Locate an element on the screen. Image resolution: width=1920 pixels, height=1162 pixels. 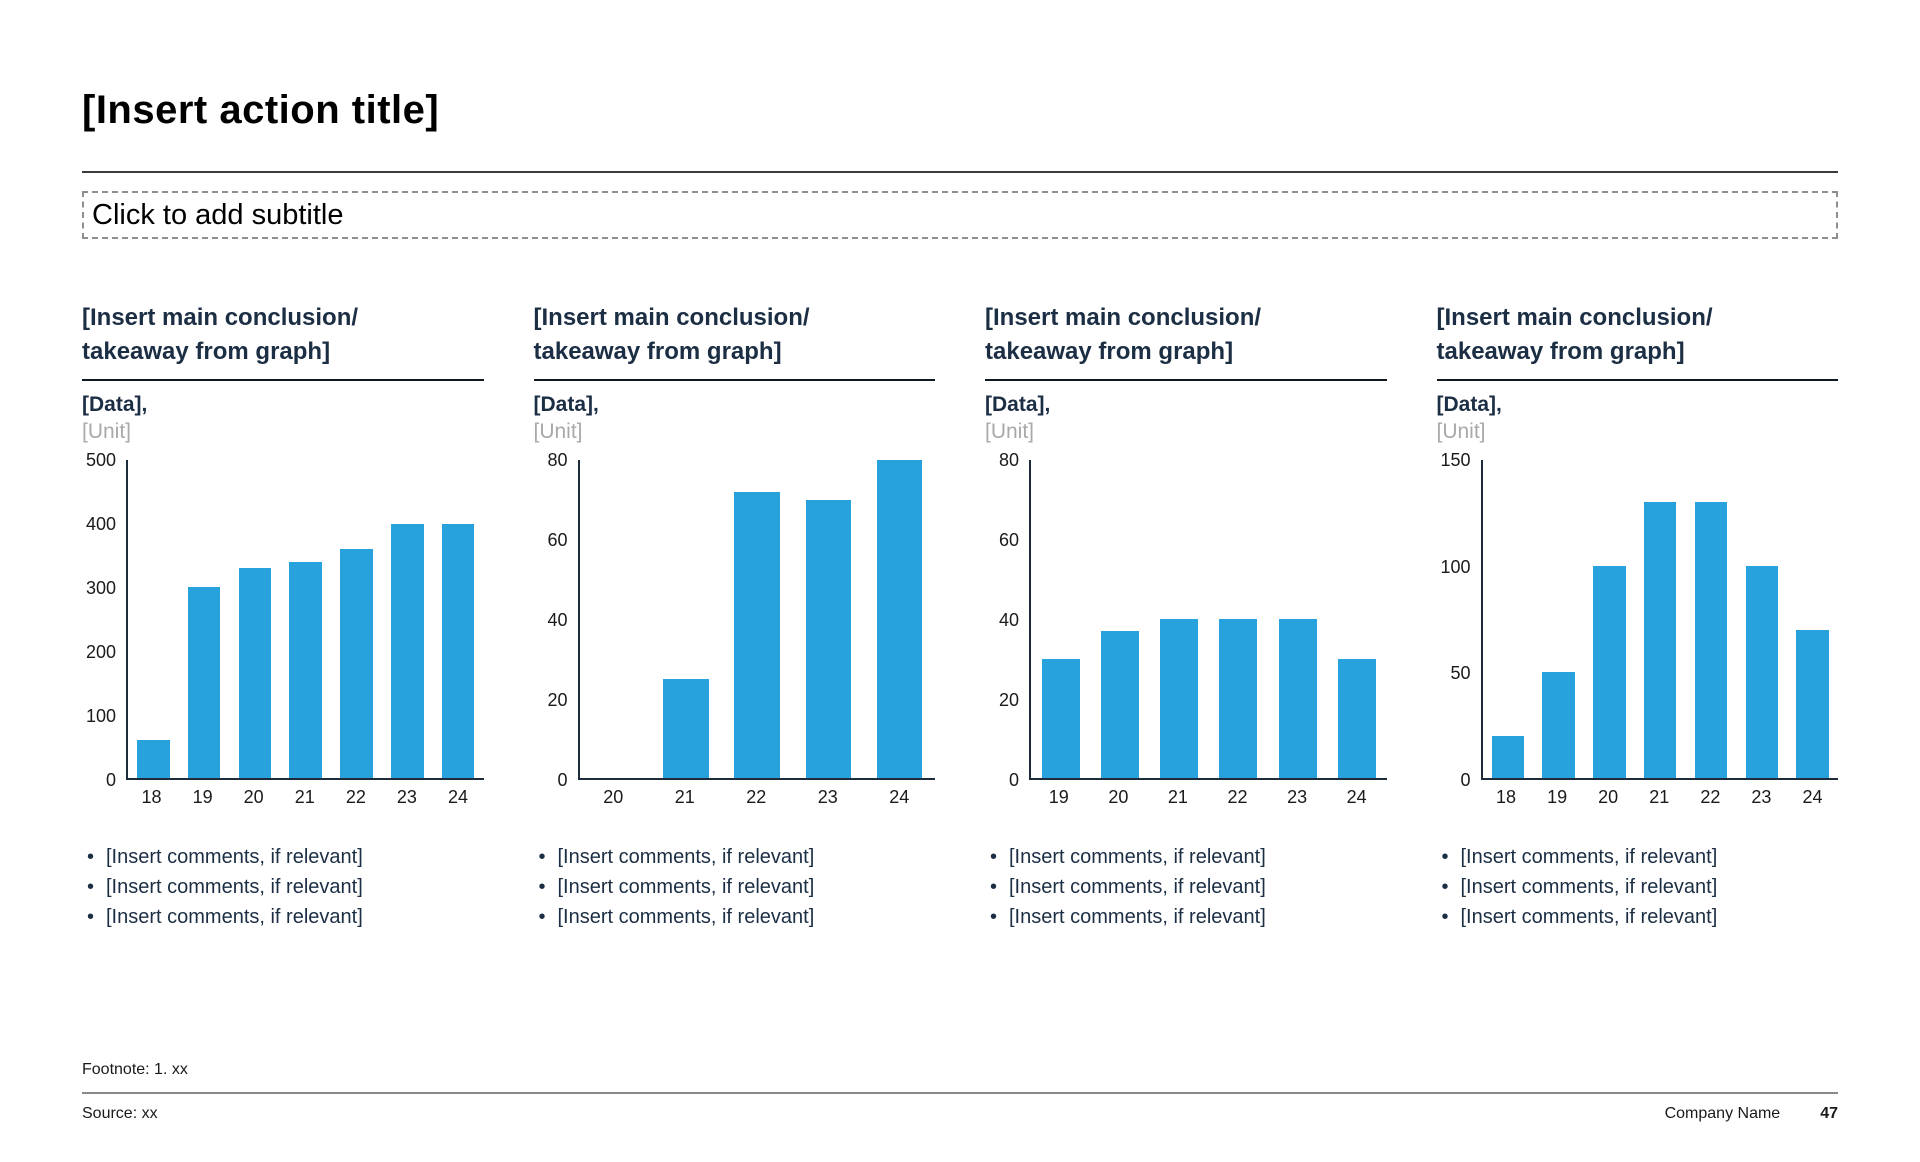
bar-chart: 0 100 200 300 400 500 18 19 20 21 22 23 24 is located at coordinates (283, 629).